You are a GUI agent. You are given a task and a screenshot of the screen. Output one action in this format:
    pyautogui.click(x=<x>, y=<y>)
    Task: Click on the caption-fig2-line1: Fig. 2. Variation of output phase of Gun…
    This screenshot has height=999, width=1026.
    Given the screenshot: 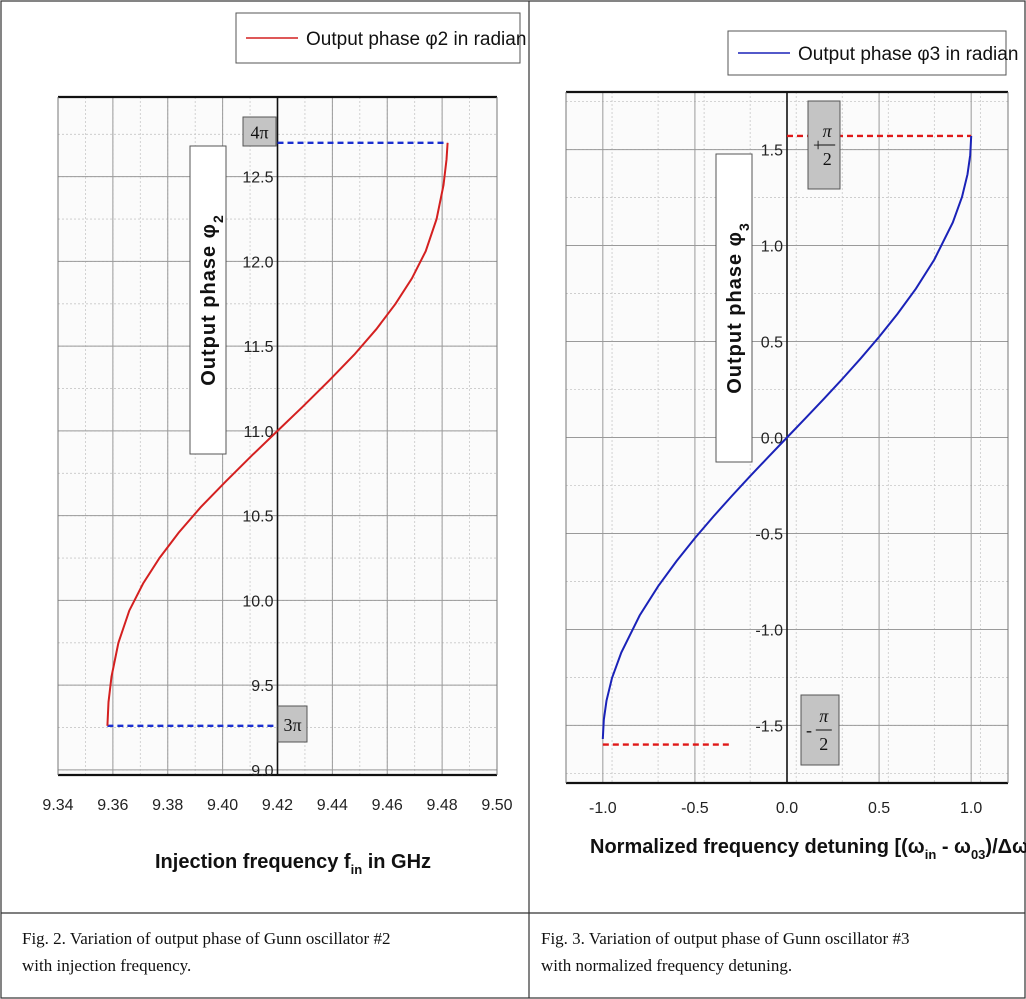 What is the action you would take?
    pyautogui.click(x=206, y=938)
    